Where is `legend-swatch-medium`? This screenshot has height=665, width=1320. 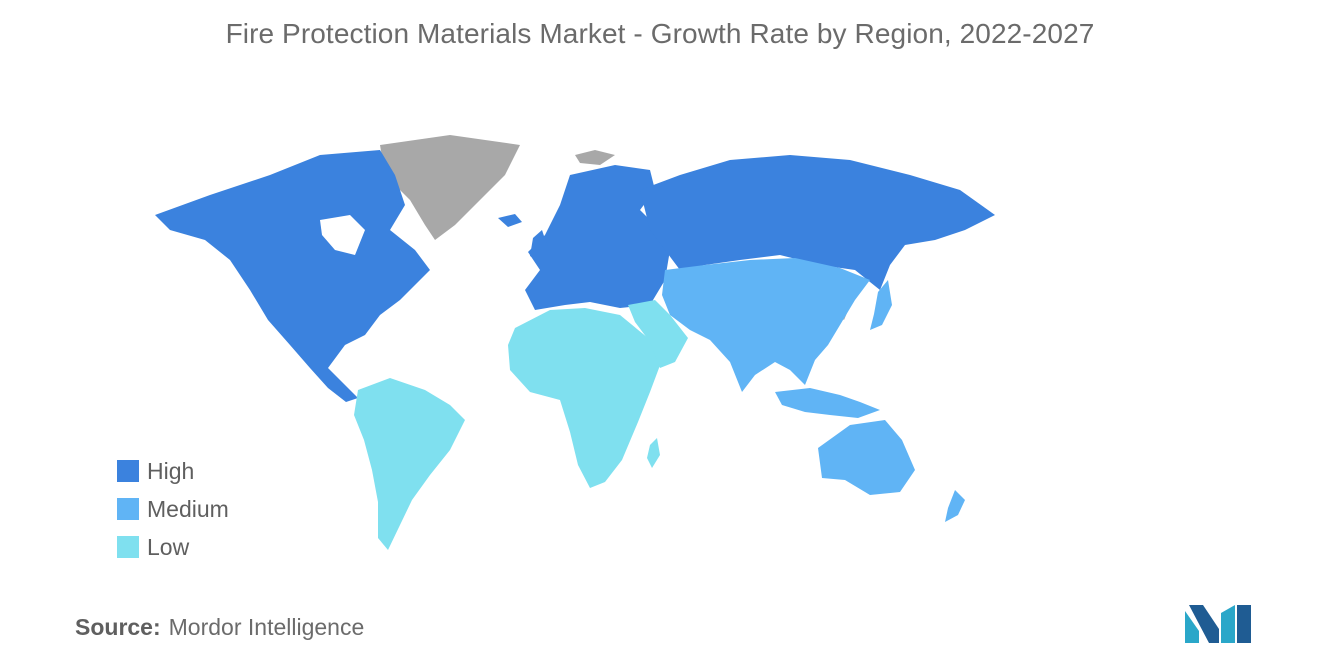
legend-swatch-medium is located at coordinates (128, 509).